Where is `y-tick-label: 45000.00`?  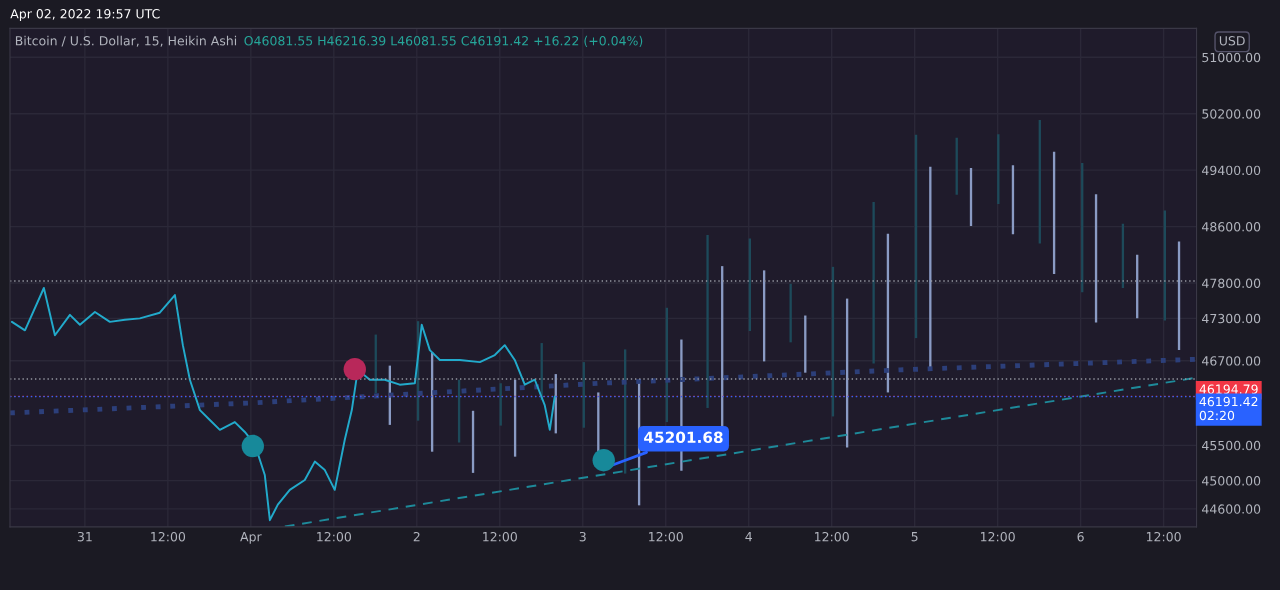
y-tick-label: 45000.00 is located at coordinates (1231, 481).